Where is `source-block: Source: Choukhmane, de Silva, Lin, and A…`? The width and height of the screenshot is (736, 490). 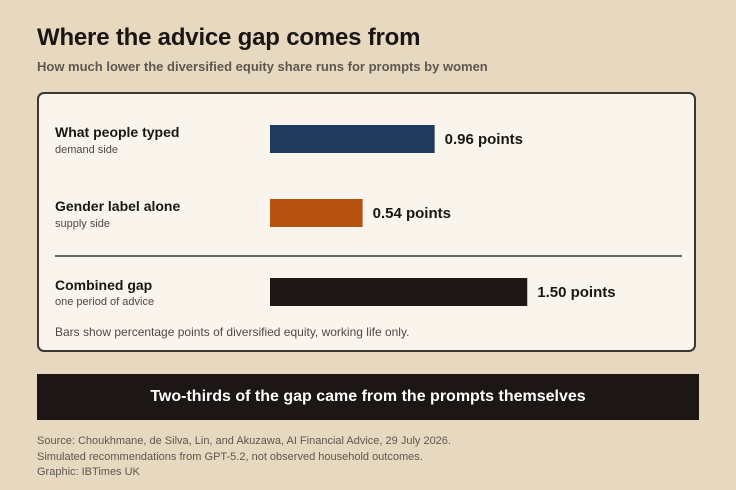 source-block: Source: Choukhmane, de Silva, Lin, and A… is located at coordinates (244, 457).